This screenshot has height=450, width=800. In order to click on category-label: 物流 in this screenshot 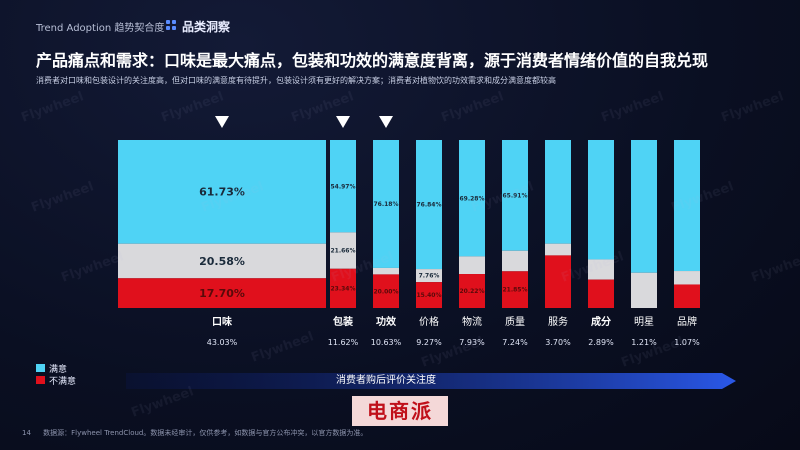, I will do `click(472, 321)`.